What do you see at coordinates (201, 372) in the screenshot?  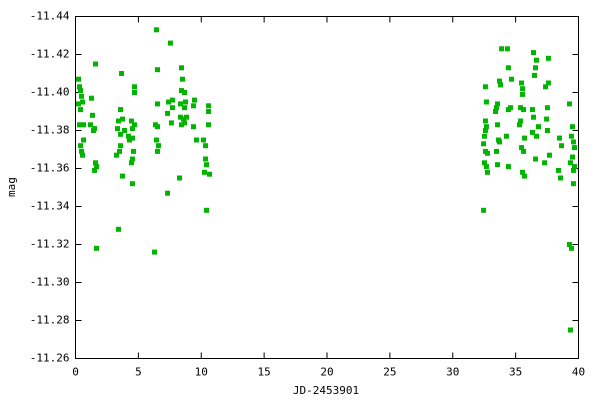 I see `x-tick-label: 10` at bounding box center [201, 372].